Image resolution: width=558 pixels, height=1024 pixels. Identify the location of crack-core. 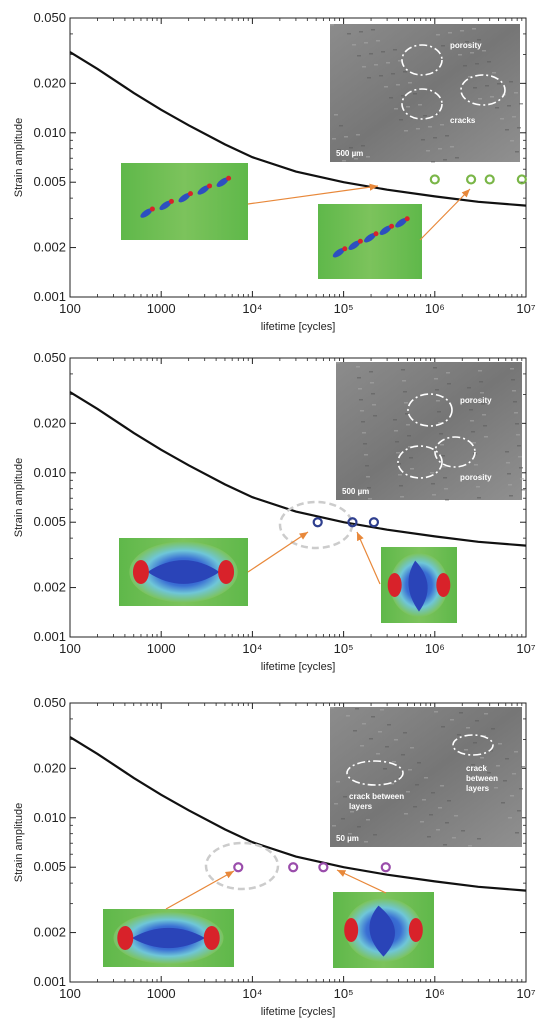
(168, 938).